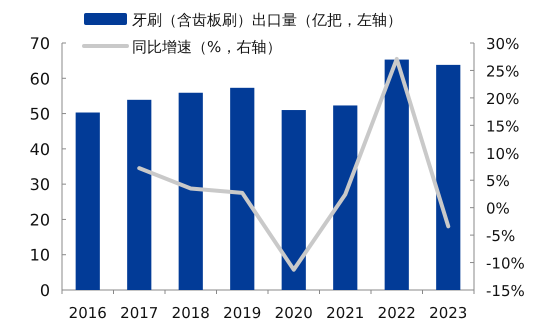  I want to click on y2-tick-label: -5%, so click(501, 236).